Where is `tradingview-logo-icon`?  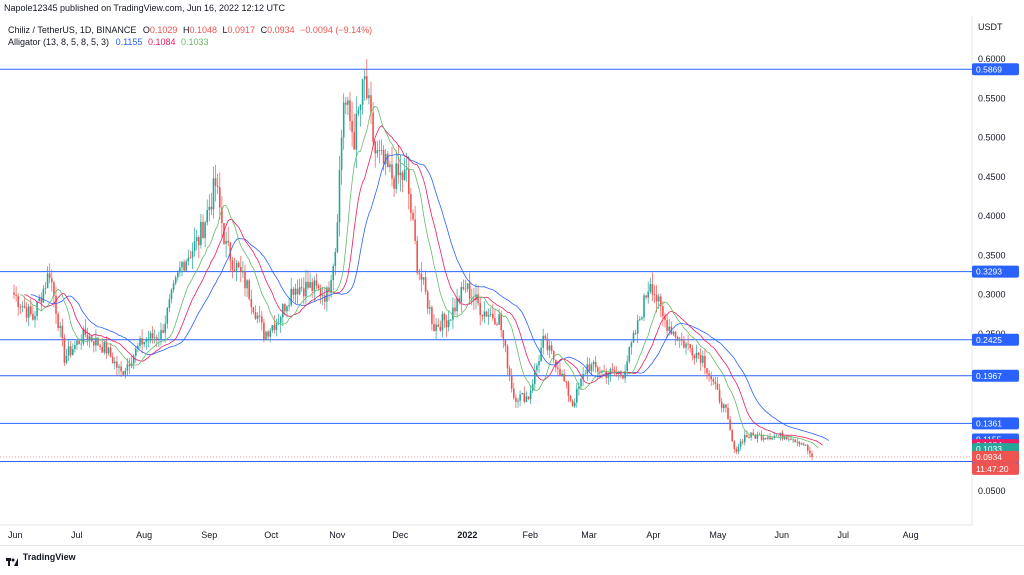 tradingview-logo-icon is located at coordinates (12, 560).